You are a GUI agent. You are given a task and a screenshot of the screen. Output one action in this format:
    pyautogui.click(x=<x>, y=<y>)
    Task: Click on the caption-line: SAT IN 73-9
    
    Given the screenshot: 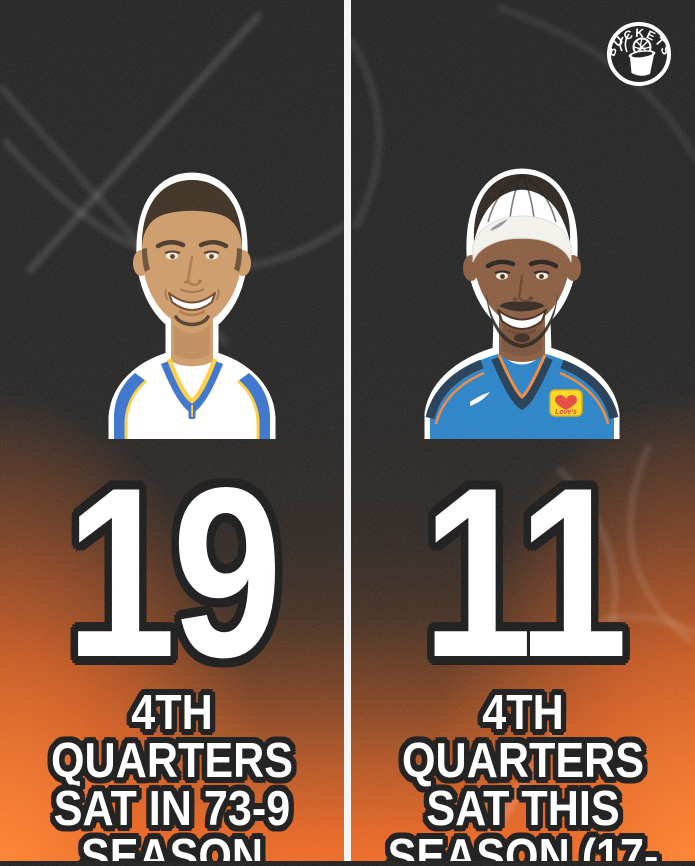 What is the action you would take?
    pyautogui.click(x=172, y=809)
    